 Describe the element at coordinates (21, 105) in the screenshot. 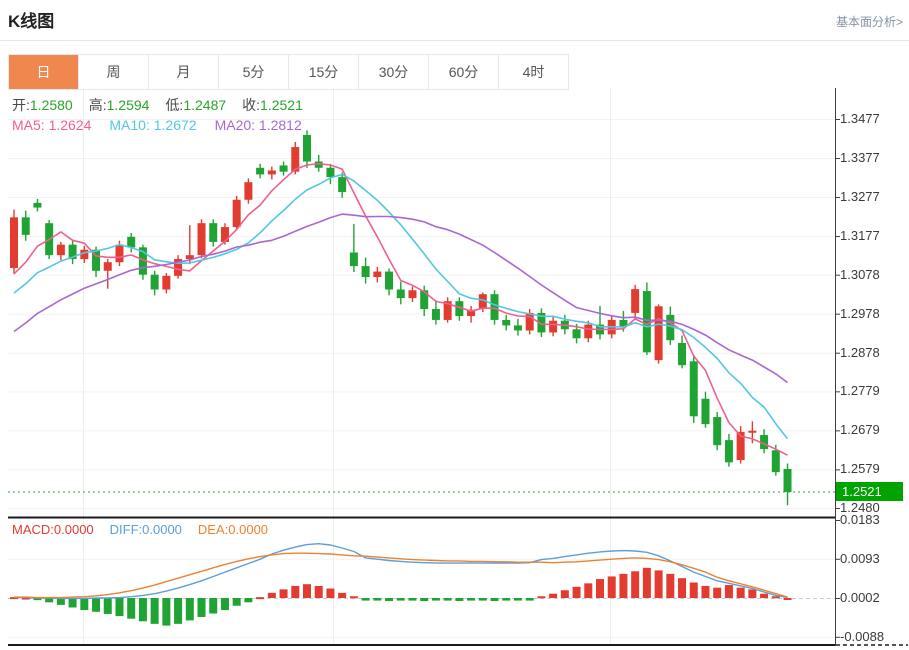

I see `open-label: 开:` at that location.